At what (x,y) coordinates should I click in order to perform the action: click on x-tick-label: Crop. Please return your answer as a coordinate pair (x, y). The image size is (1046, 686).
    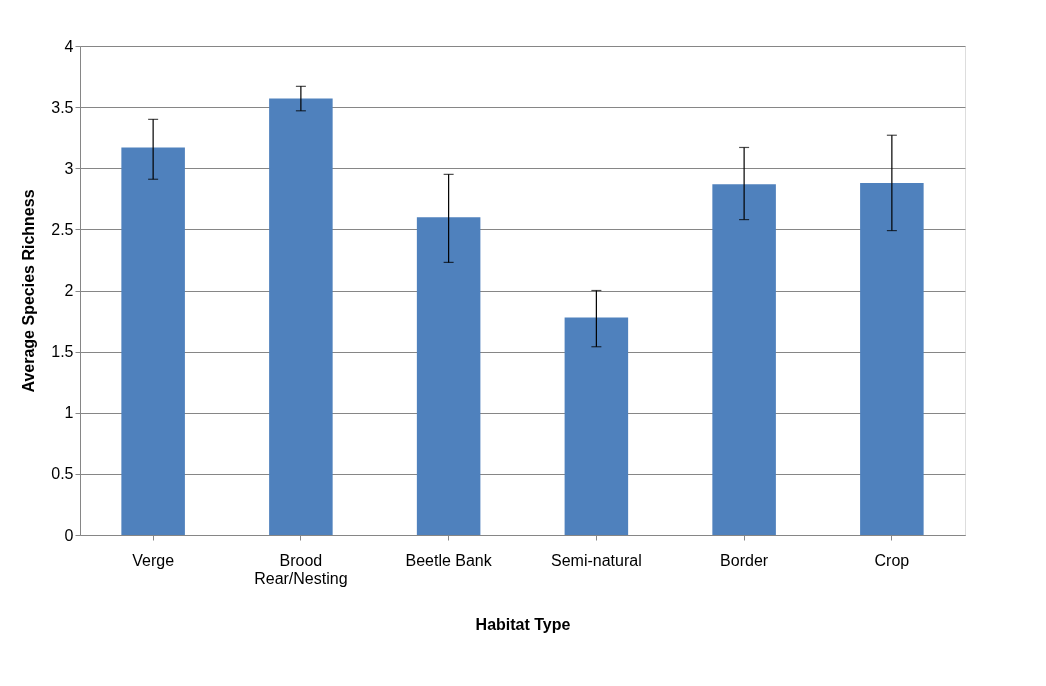
    Looking at the image, I should click on (892, 560).